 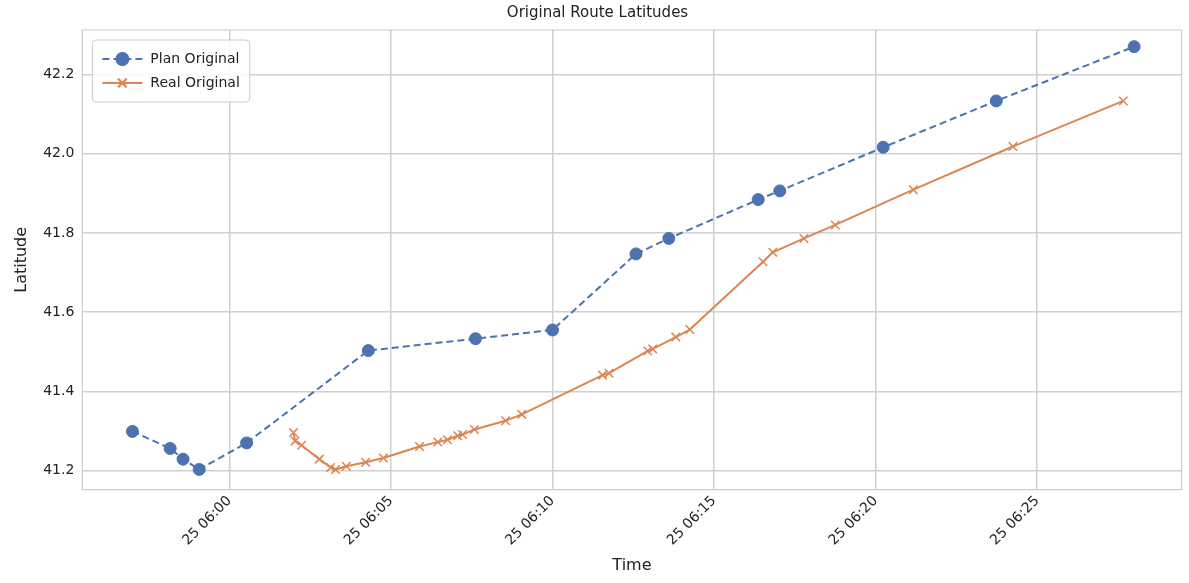 I want to click on chart-title: Original Route Latitudes, so click(x=597, y=11).